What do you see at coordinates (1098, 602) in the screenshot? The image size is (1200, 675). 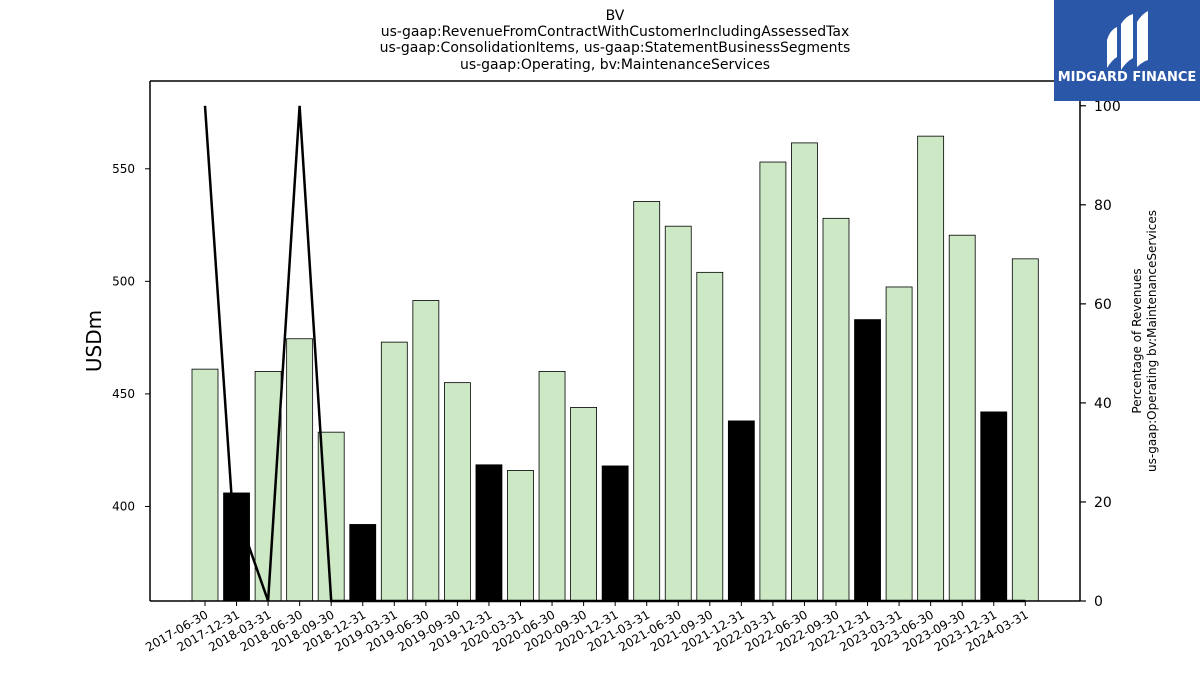 I see `y2-tick-label: 0` at bounding box center [1098, 602].